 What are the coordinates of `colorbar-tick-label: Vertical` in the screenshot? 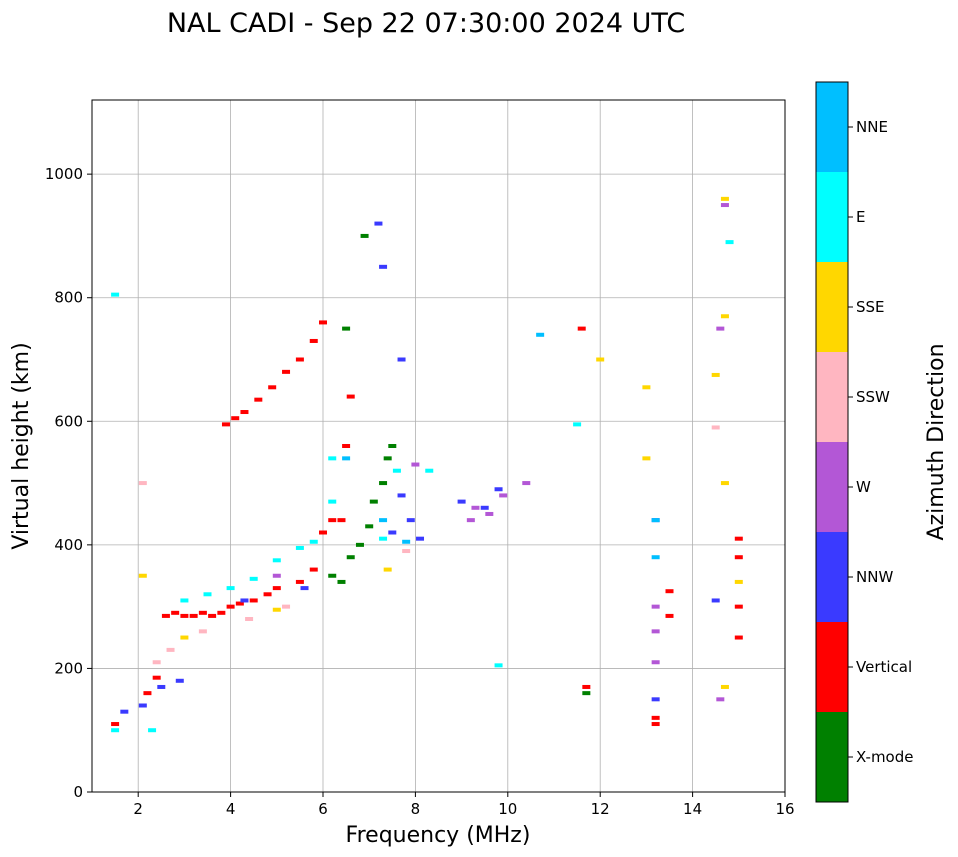 It's located at (884, 667).